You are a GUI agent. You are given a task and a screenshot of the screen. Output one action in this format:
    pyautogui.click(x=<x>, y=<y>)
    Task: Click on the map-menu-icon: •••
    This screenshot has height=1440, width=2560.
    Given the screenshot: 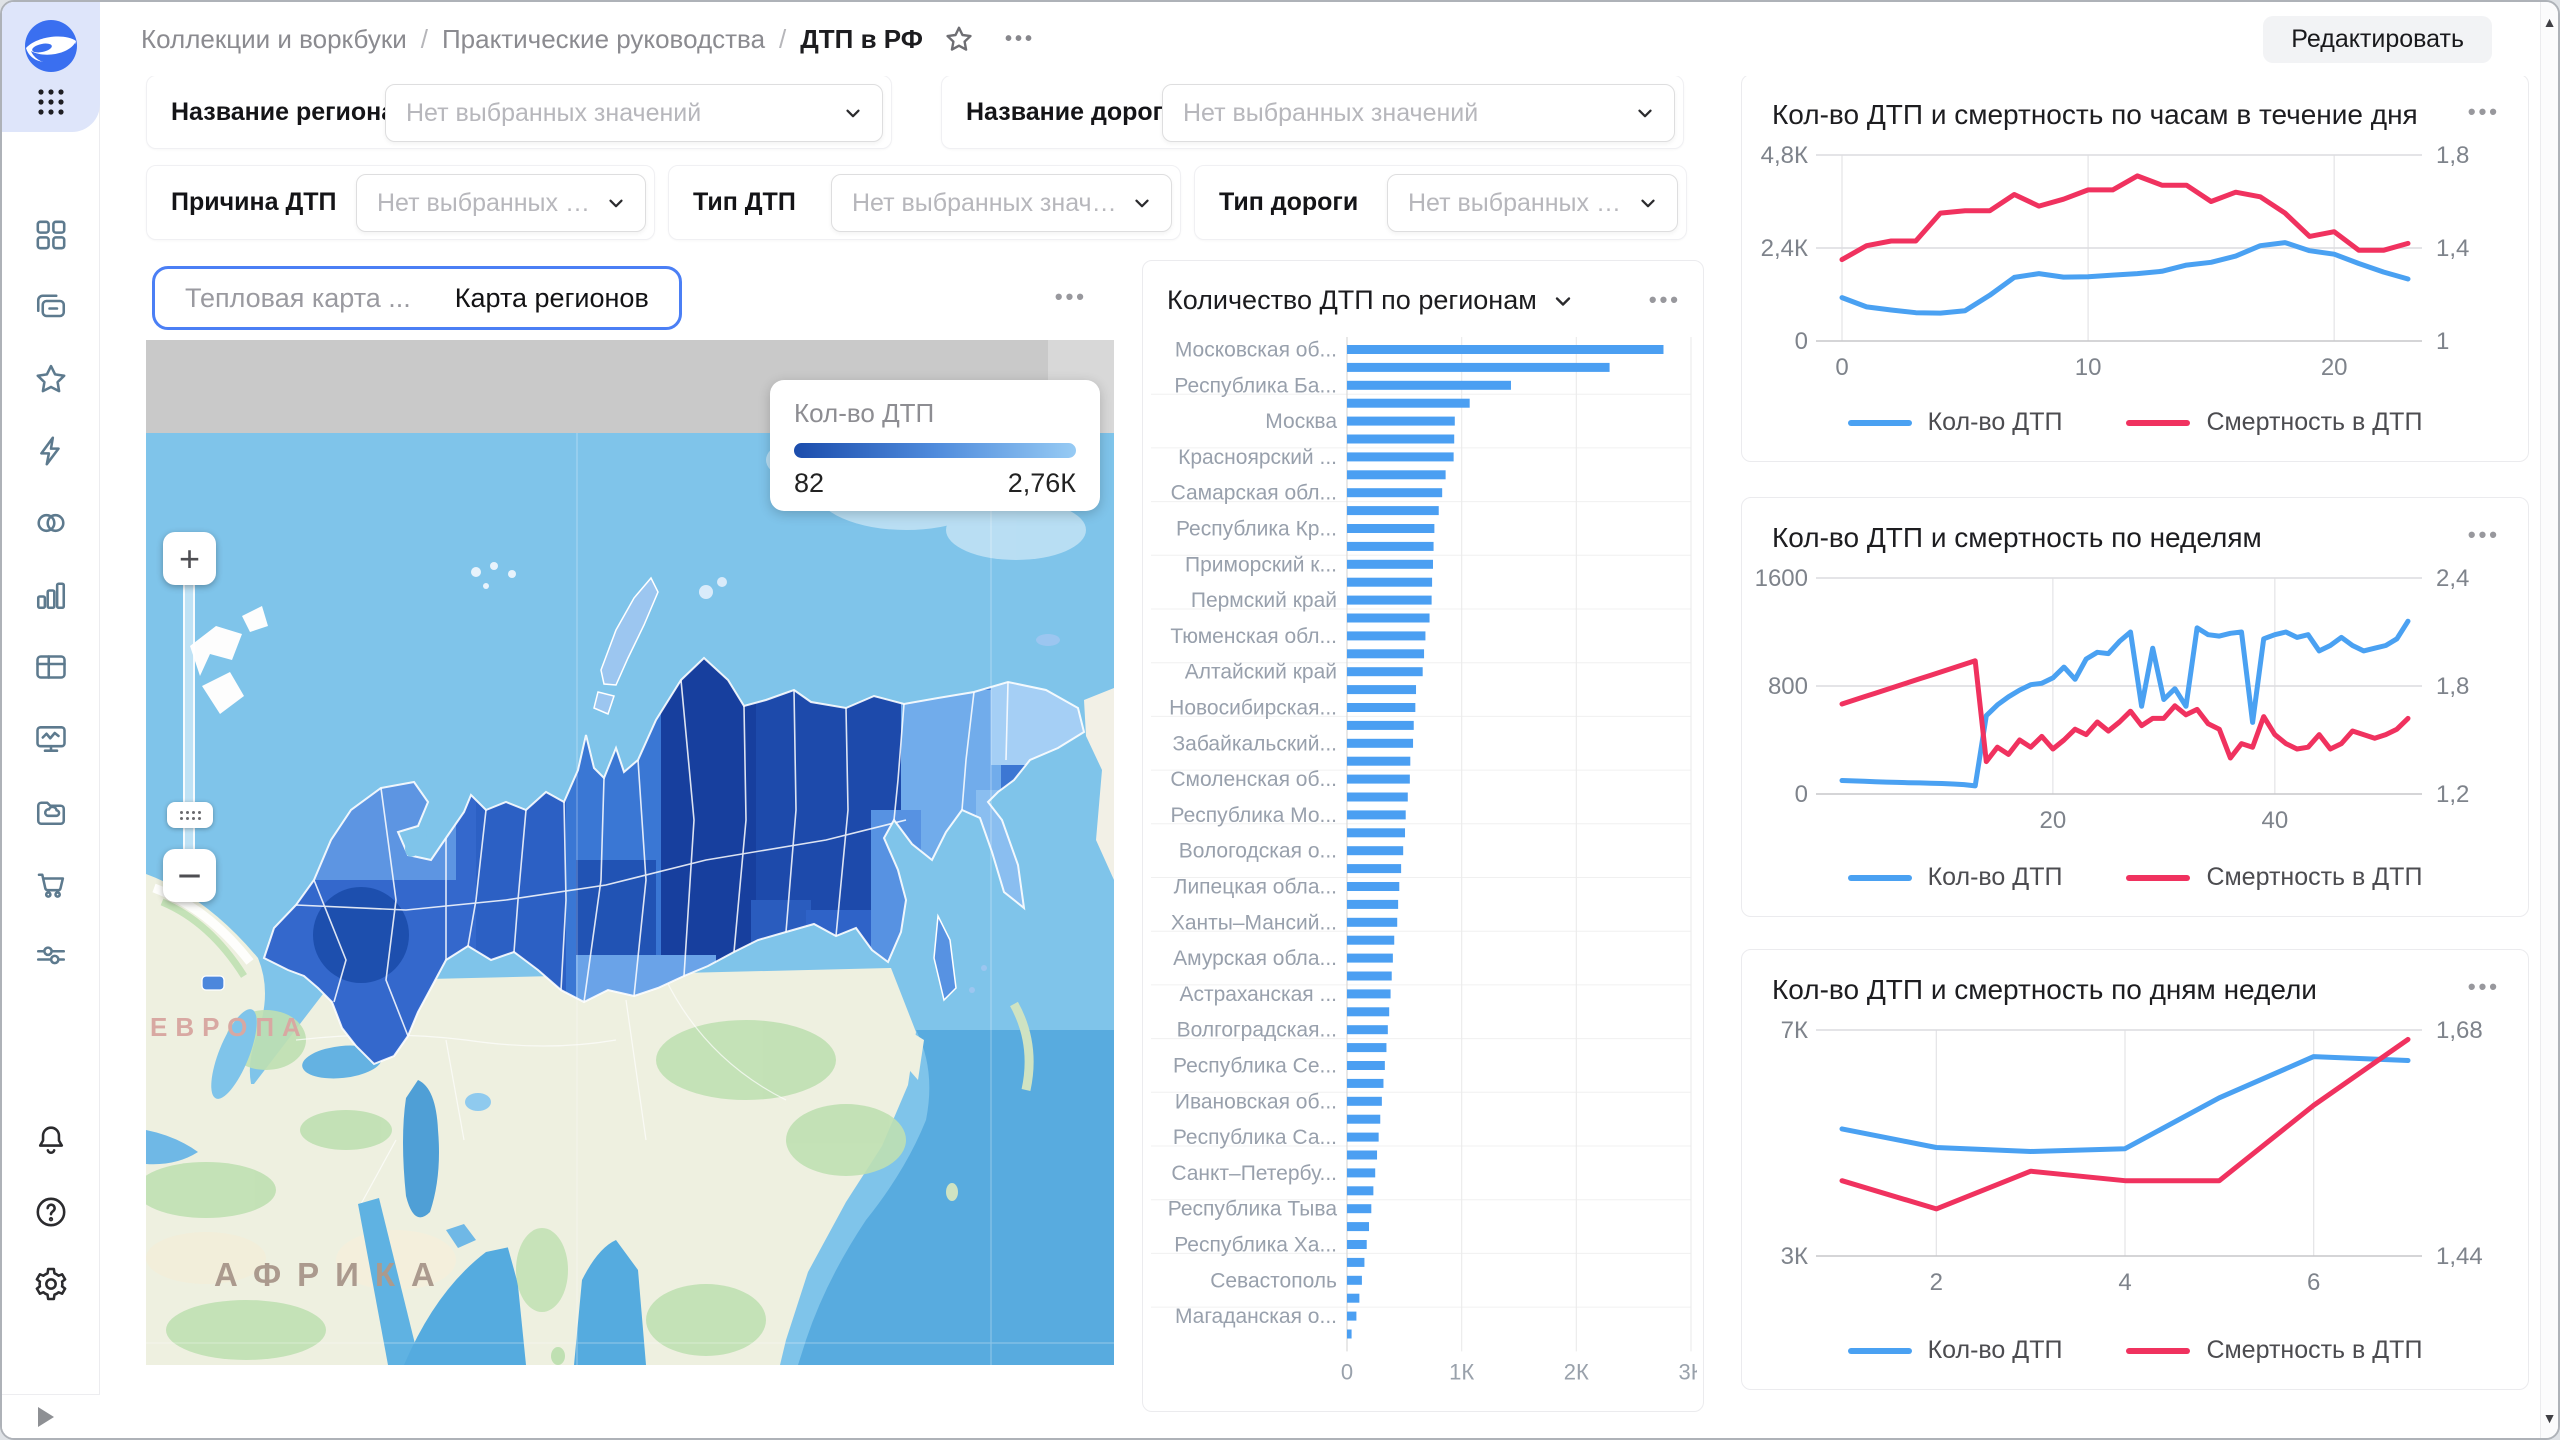 What is the action you would take?
    pyautogui.click(x=1070, y=296)
    